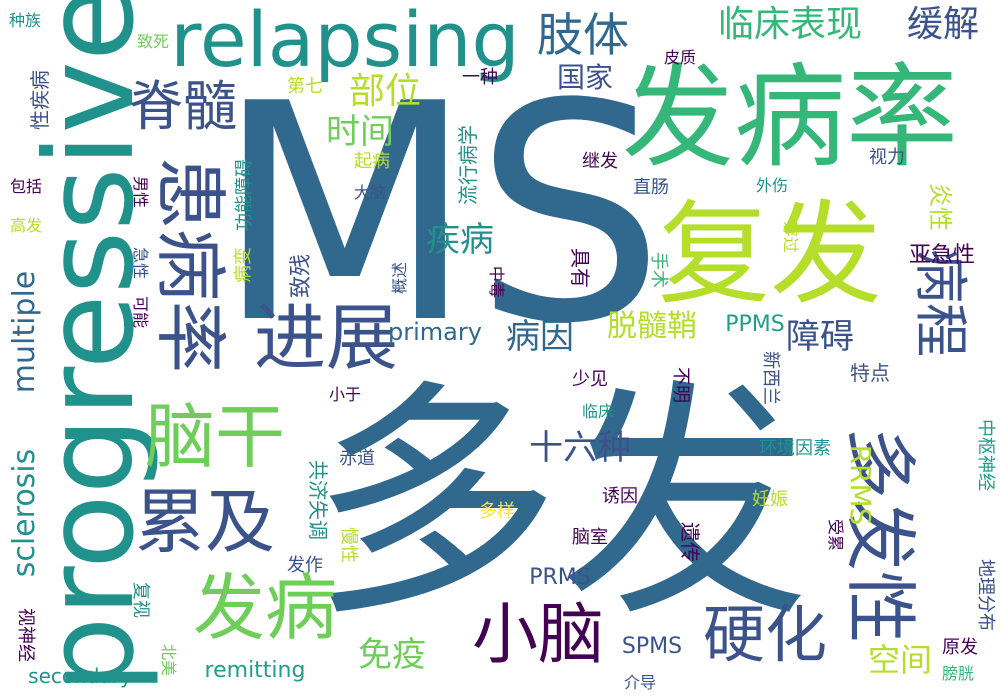  Describe the element at coordinates (690, 542) in the screenshot. I see `word: 遗传` at that location.